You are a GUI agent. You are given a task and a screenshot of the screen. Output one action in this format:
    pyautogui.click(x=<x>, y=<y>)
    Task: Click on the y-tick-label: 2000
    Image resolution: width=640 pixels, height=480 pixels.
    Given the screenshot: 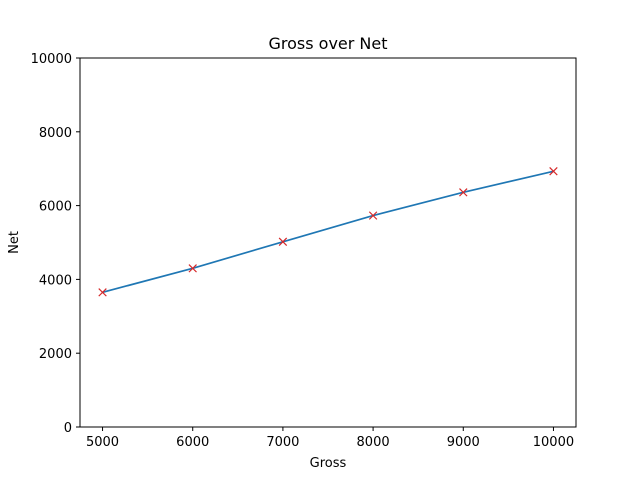 What is the action you would take?
    pyautogui.click(x=55, y=354)
    